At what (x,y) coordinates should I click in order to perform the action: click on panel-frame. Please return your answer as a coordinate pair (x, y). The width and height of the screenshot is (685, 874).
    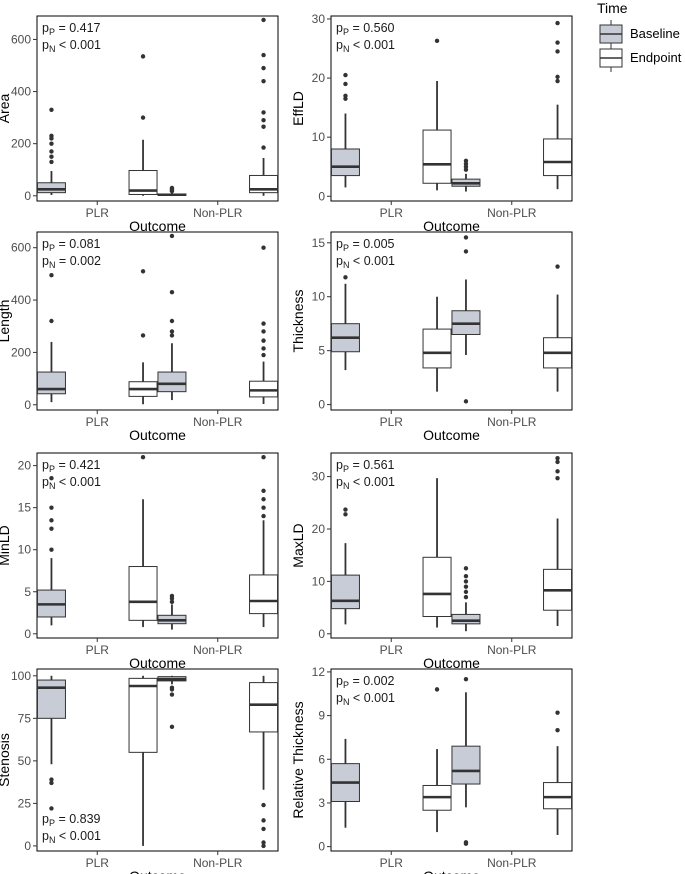
    Looking at the image, I should click on (451, 108).